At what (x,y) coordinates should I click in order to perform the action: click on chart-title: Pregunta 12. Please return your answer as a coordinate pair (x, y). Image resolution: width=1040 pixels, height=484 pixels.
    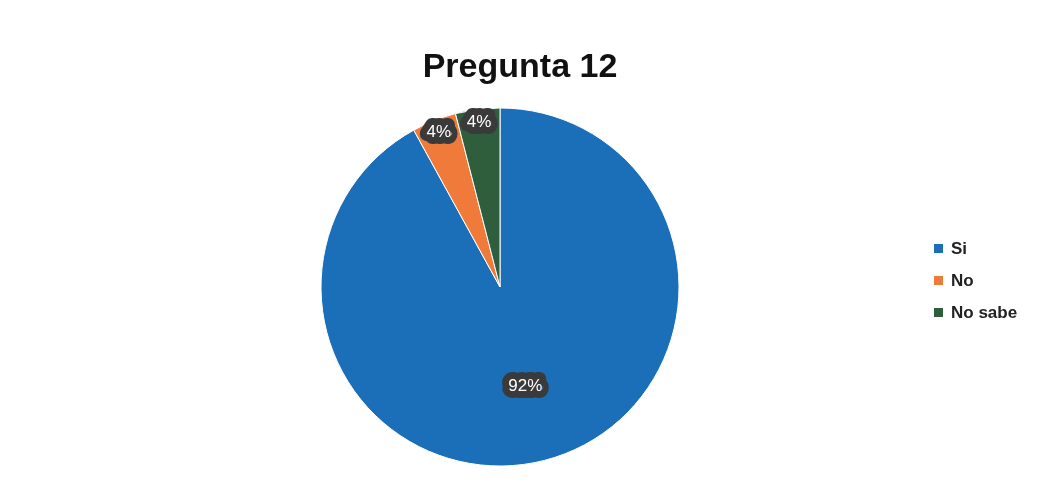
    Looking at the image, I should click on (520, 65).